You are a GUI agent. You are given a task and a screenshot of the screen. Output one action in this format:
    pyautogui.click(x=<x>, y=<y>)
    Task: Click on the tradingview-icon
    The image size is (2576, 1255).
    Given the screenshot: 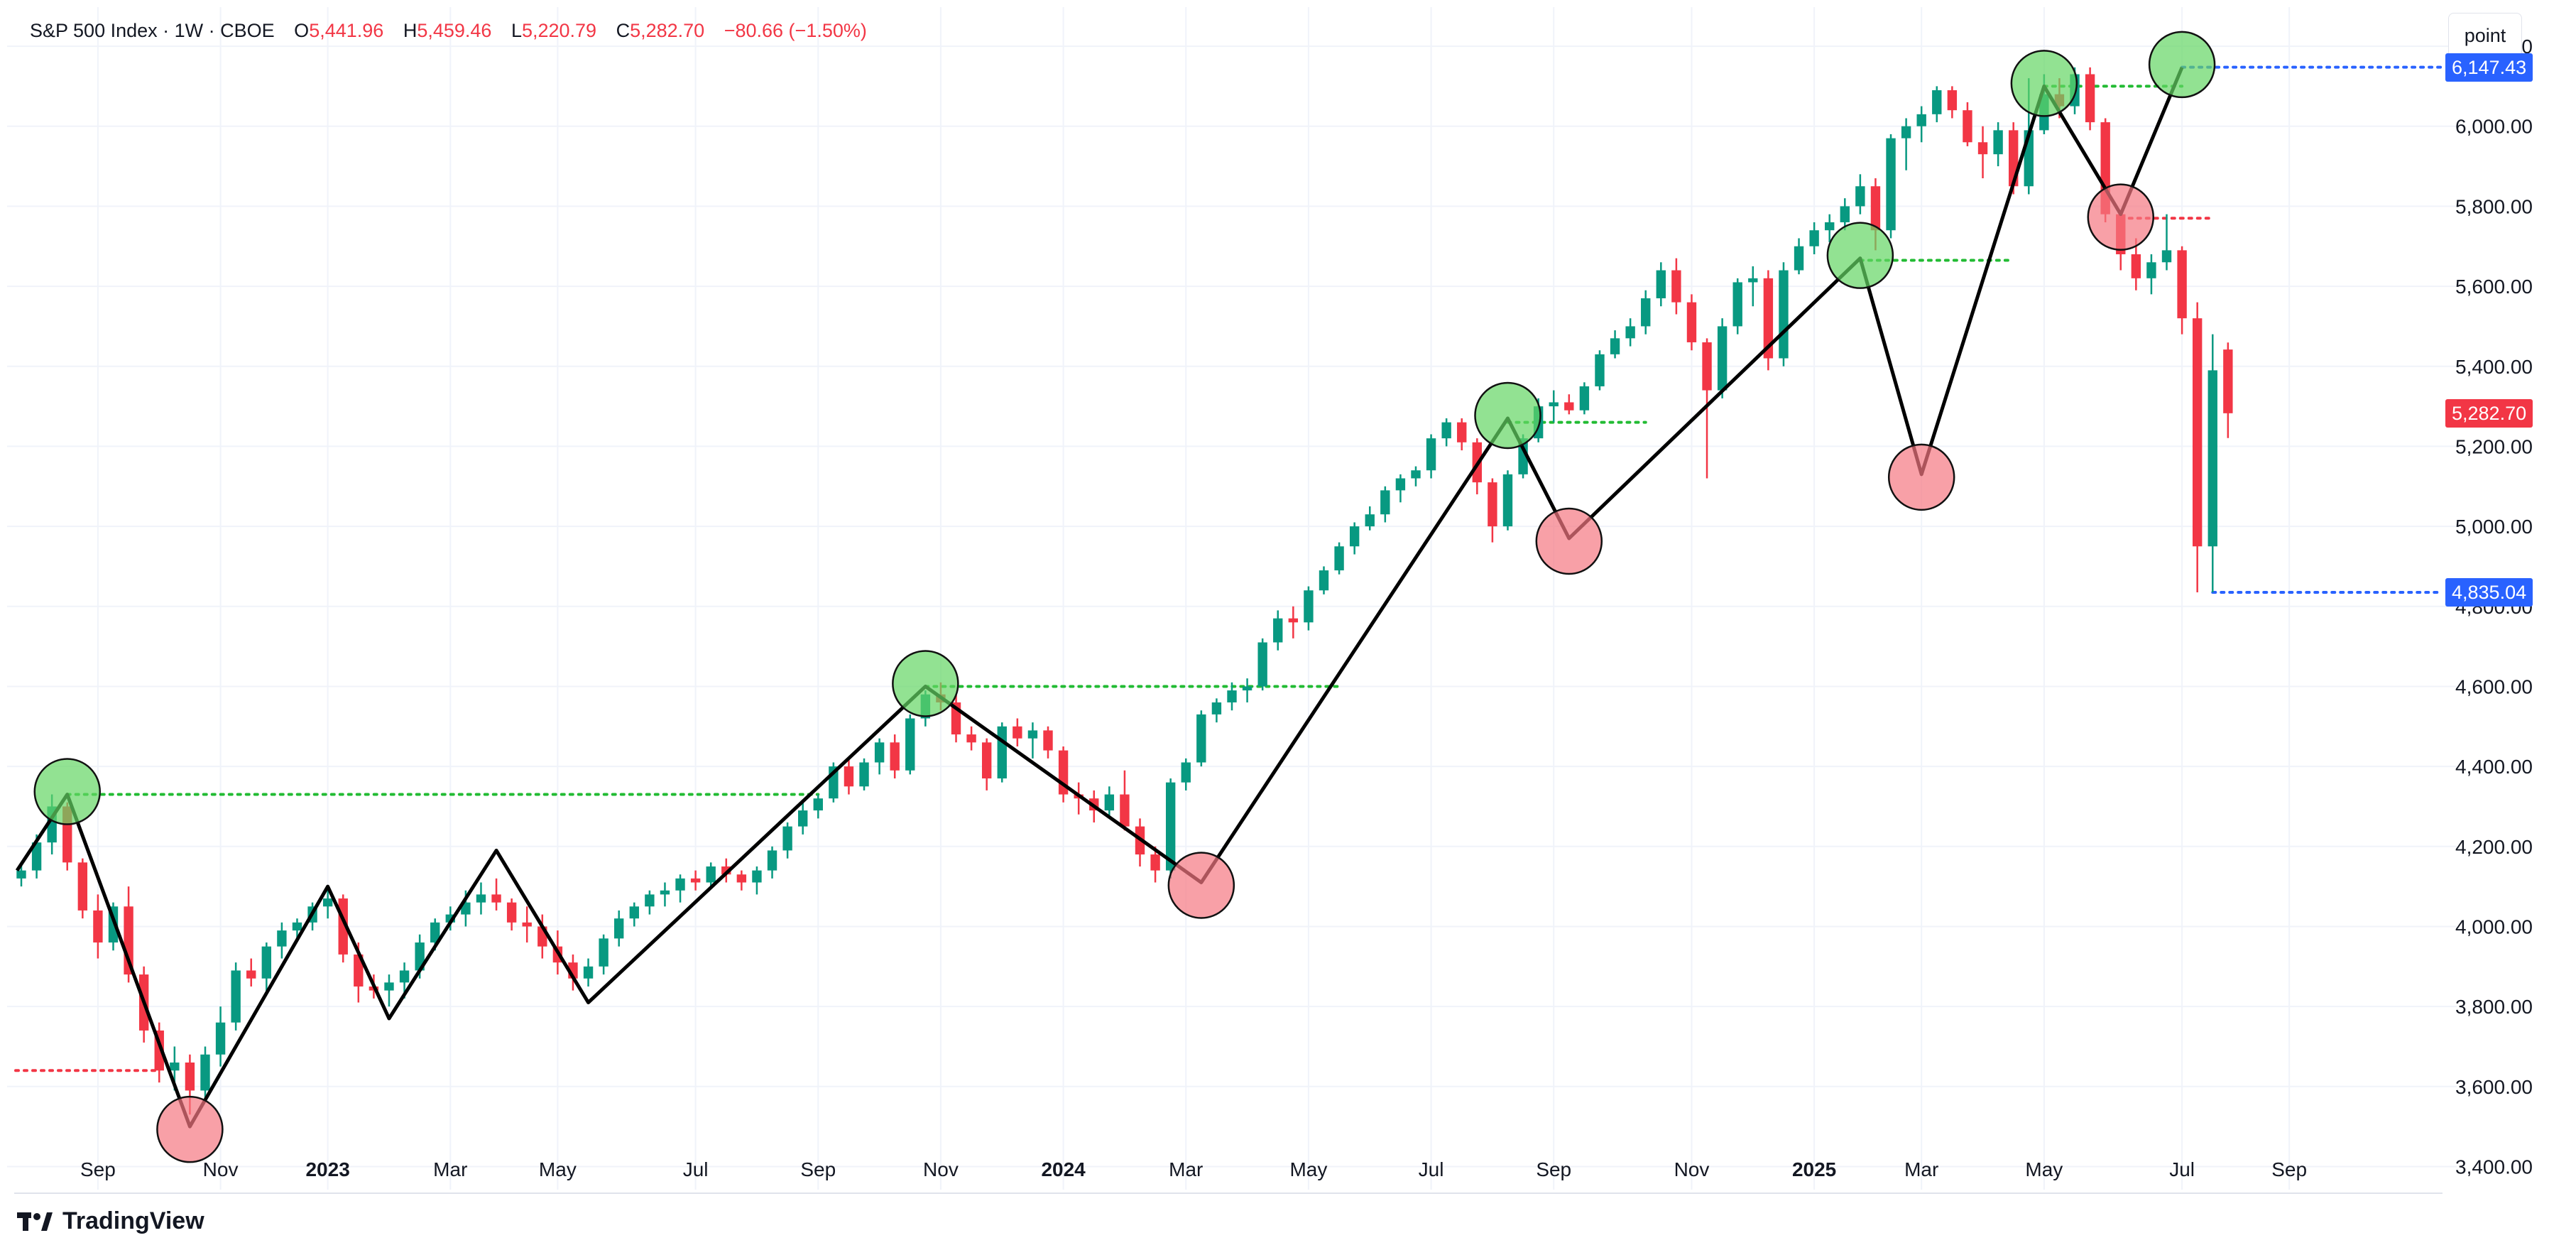 What is the action you would take?
    pyautogui.click(x=35, y=1221)
    